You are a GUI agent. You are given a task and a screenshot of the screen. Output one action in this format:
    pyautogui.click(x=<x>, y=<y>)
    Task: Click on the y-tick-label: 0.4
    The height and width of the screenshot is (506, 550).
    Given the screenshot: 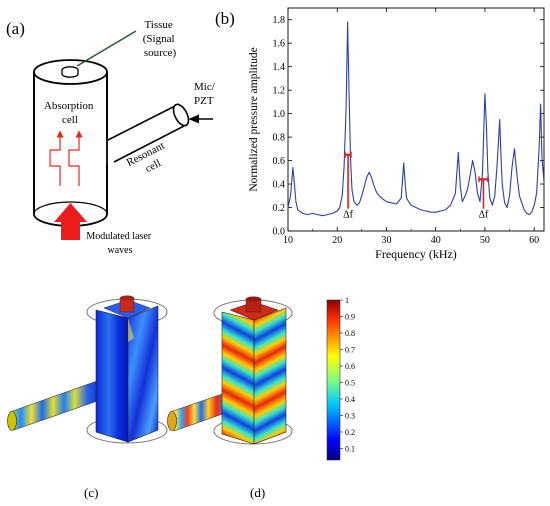 What is the action you would take?
    pyautogui.click(x=279, y=185)
    